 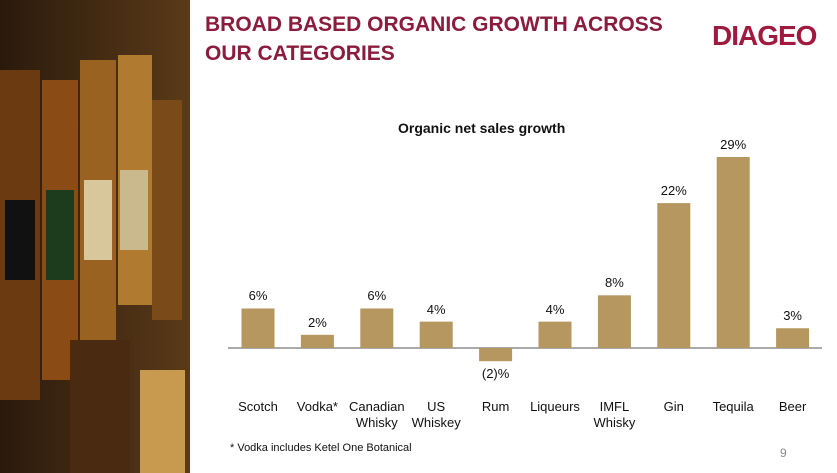 I want to click on chart-title: Organic net sales growth, so click(x=482, y=128).